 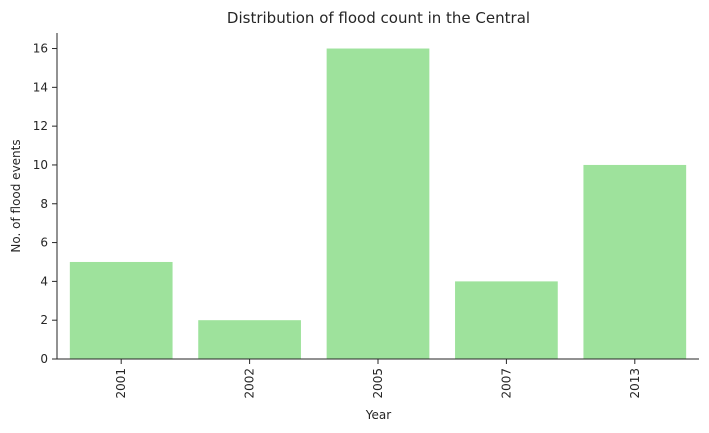 I want to click on bar-2005, so click(x=378, y=204).